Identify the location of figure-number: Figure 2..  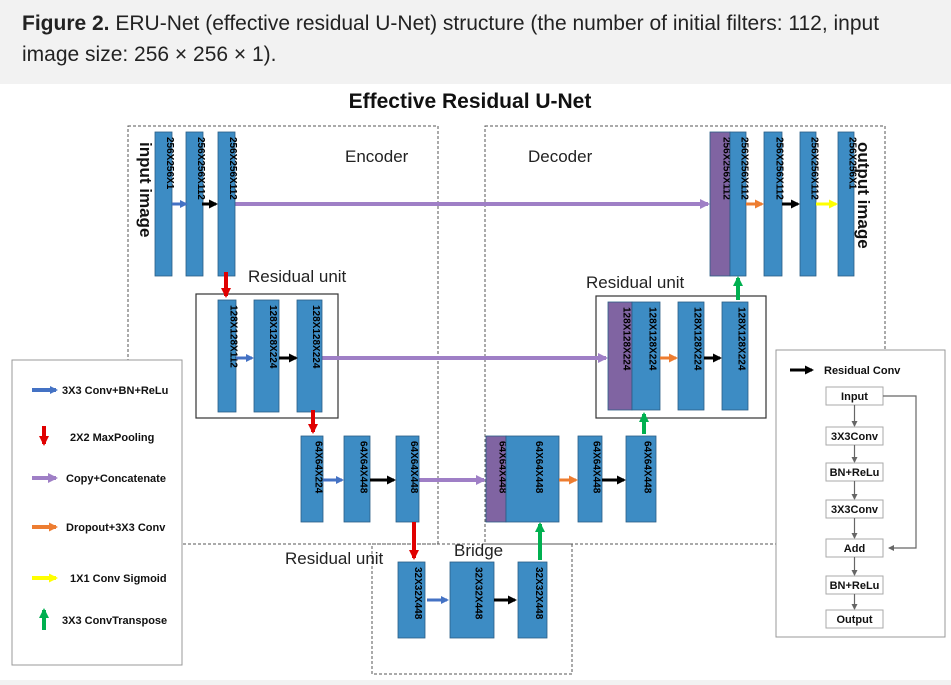
(66, 23).